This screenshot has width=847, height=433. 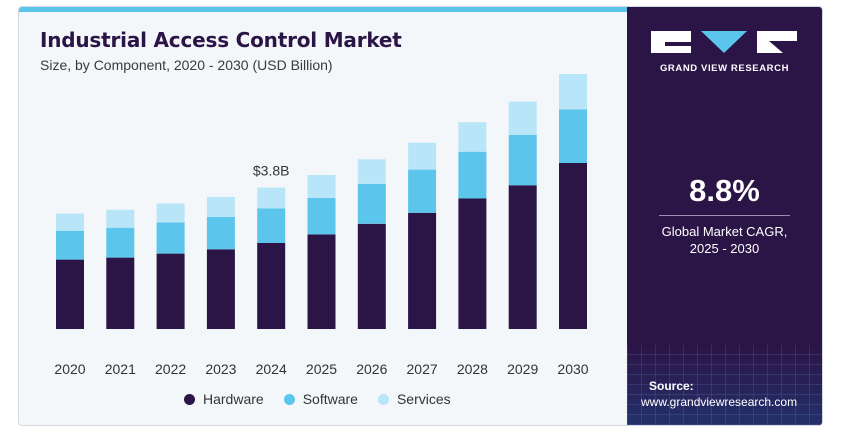 I want to click on data-label-2024: $3.8B, so click(x=271, y=171).